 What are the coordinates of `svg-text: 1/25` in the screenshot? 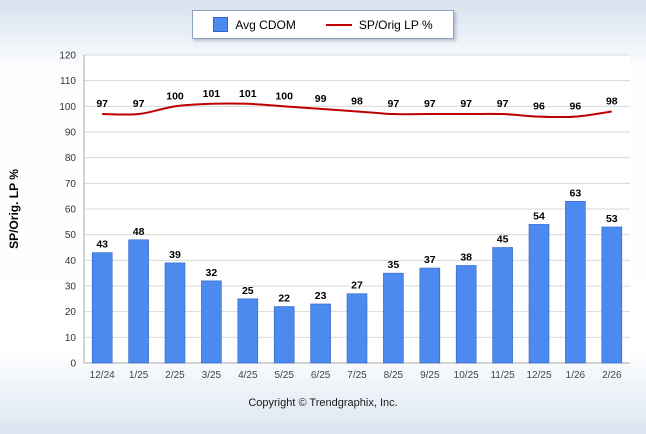 It's located at (139, 375).